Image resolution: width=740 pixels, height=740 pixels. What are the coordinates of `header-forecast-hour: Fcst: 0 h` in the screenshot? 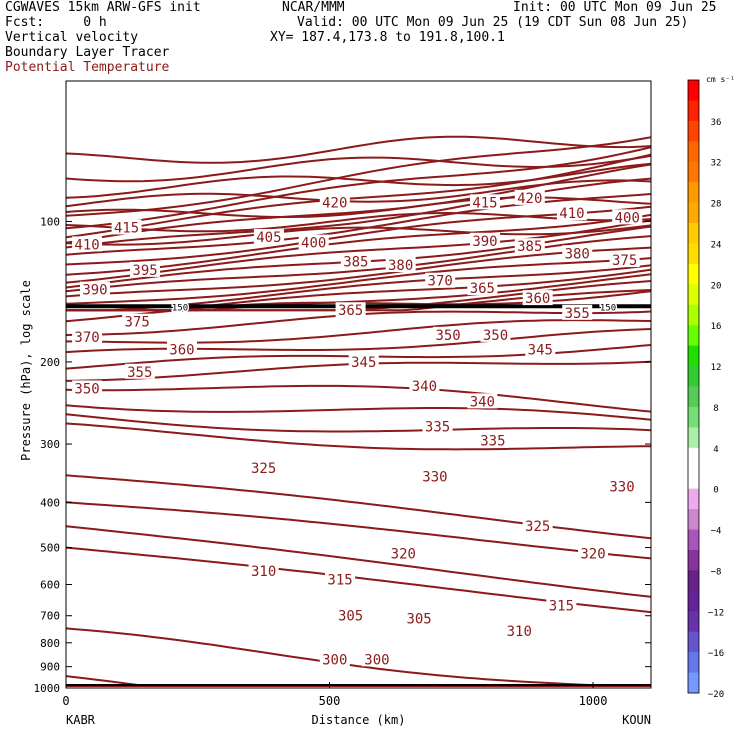 It's located at (56, 22).